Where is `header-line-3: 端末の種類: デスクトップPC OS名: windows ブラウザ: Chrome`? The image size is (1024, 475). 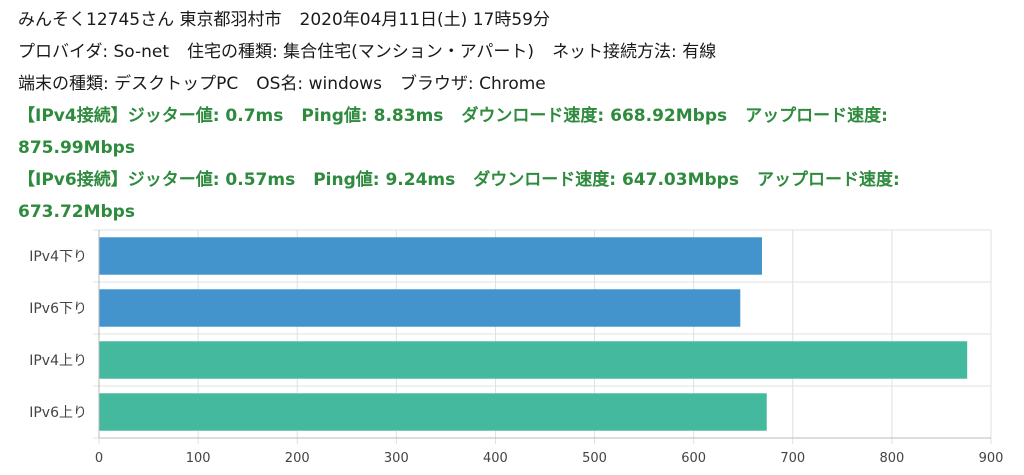 header-line-3: 端末の種類: デスクトップPC OS名: windows ブラウザ: Chrome is located at coordinates (518, 84).